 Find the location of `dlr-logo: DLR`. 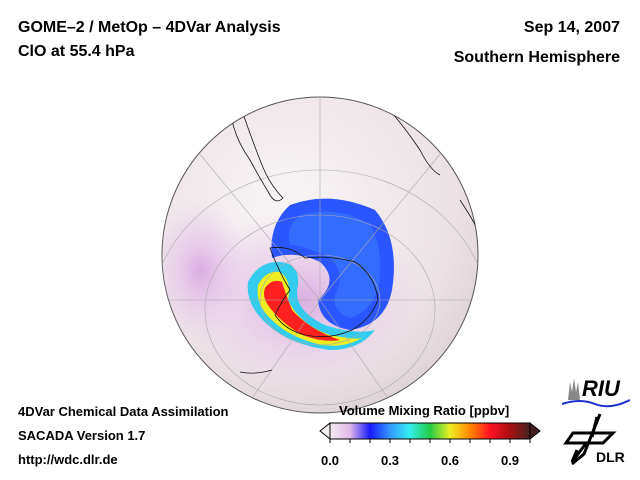

dlr-logo: DLR is located at coordinates (594, 439).